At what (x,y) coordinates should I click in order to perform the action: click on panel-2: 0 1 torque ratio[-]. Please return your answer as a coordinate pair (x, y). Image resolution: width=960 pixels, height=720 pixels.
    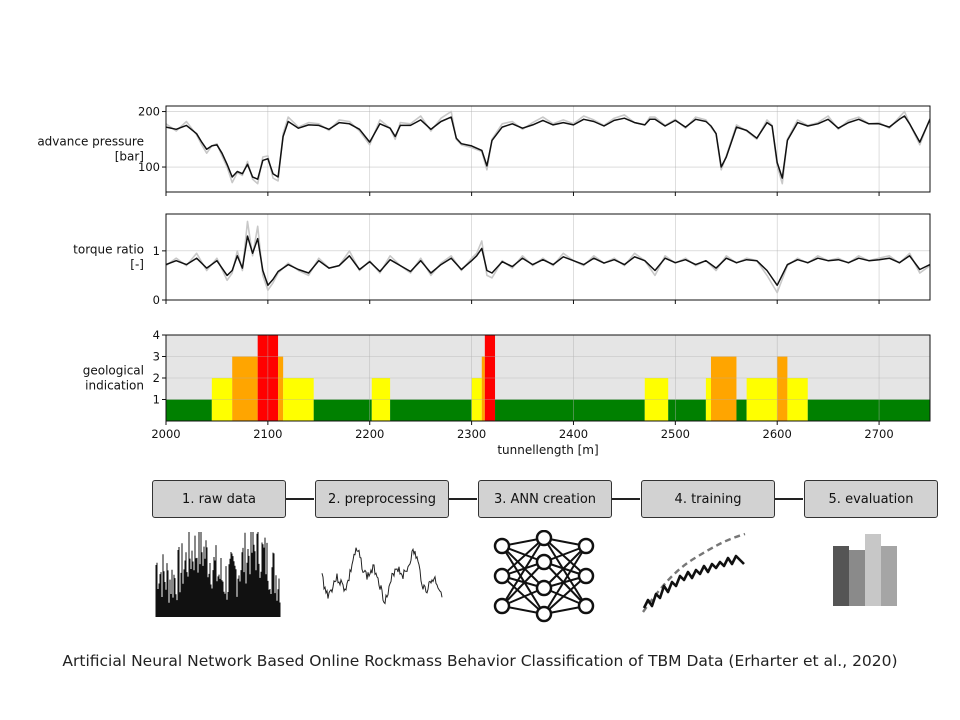
    Looking at the image, I should click on (502, 260).